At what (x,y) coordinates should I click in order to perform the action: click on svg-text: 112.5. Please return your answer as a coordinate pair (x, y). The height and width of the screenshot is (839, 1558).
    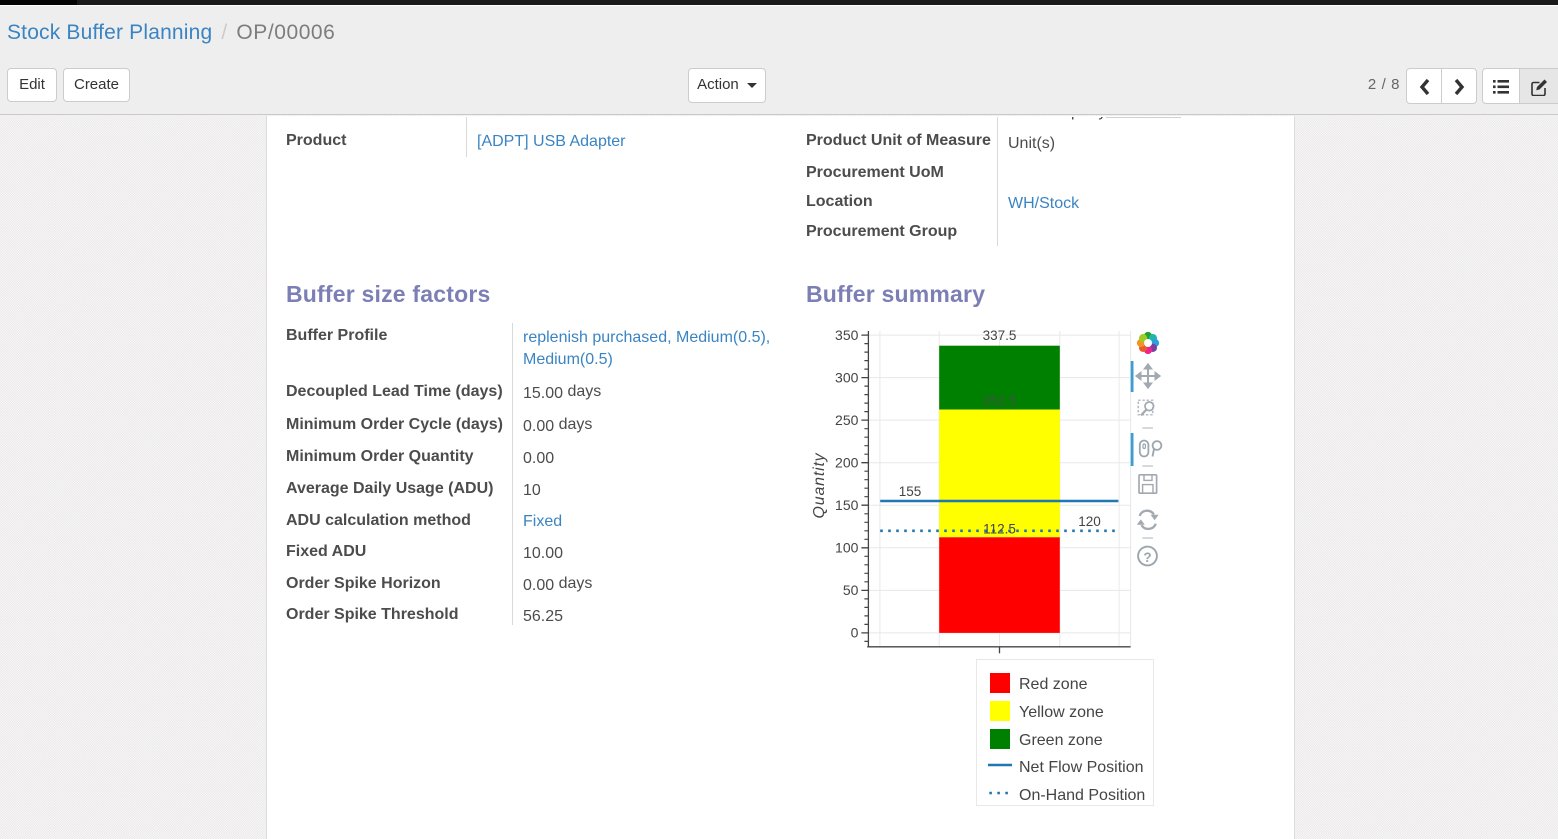
    Looking at the image, I should click on (999, 529).